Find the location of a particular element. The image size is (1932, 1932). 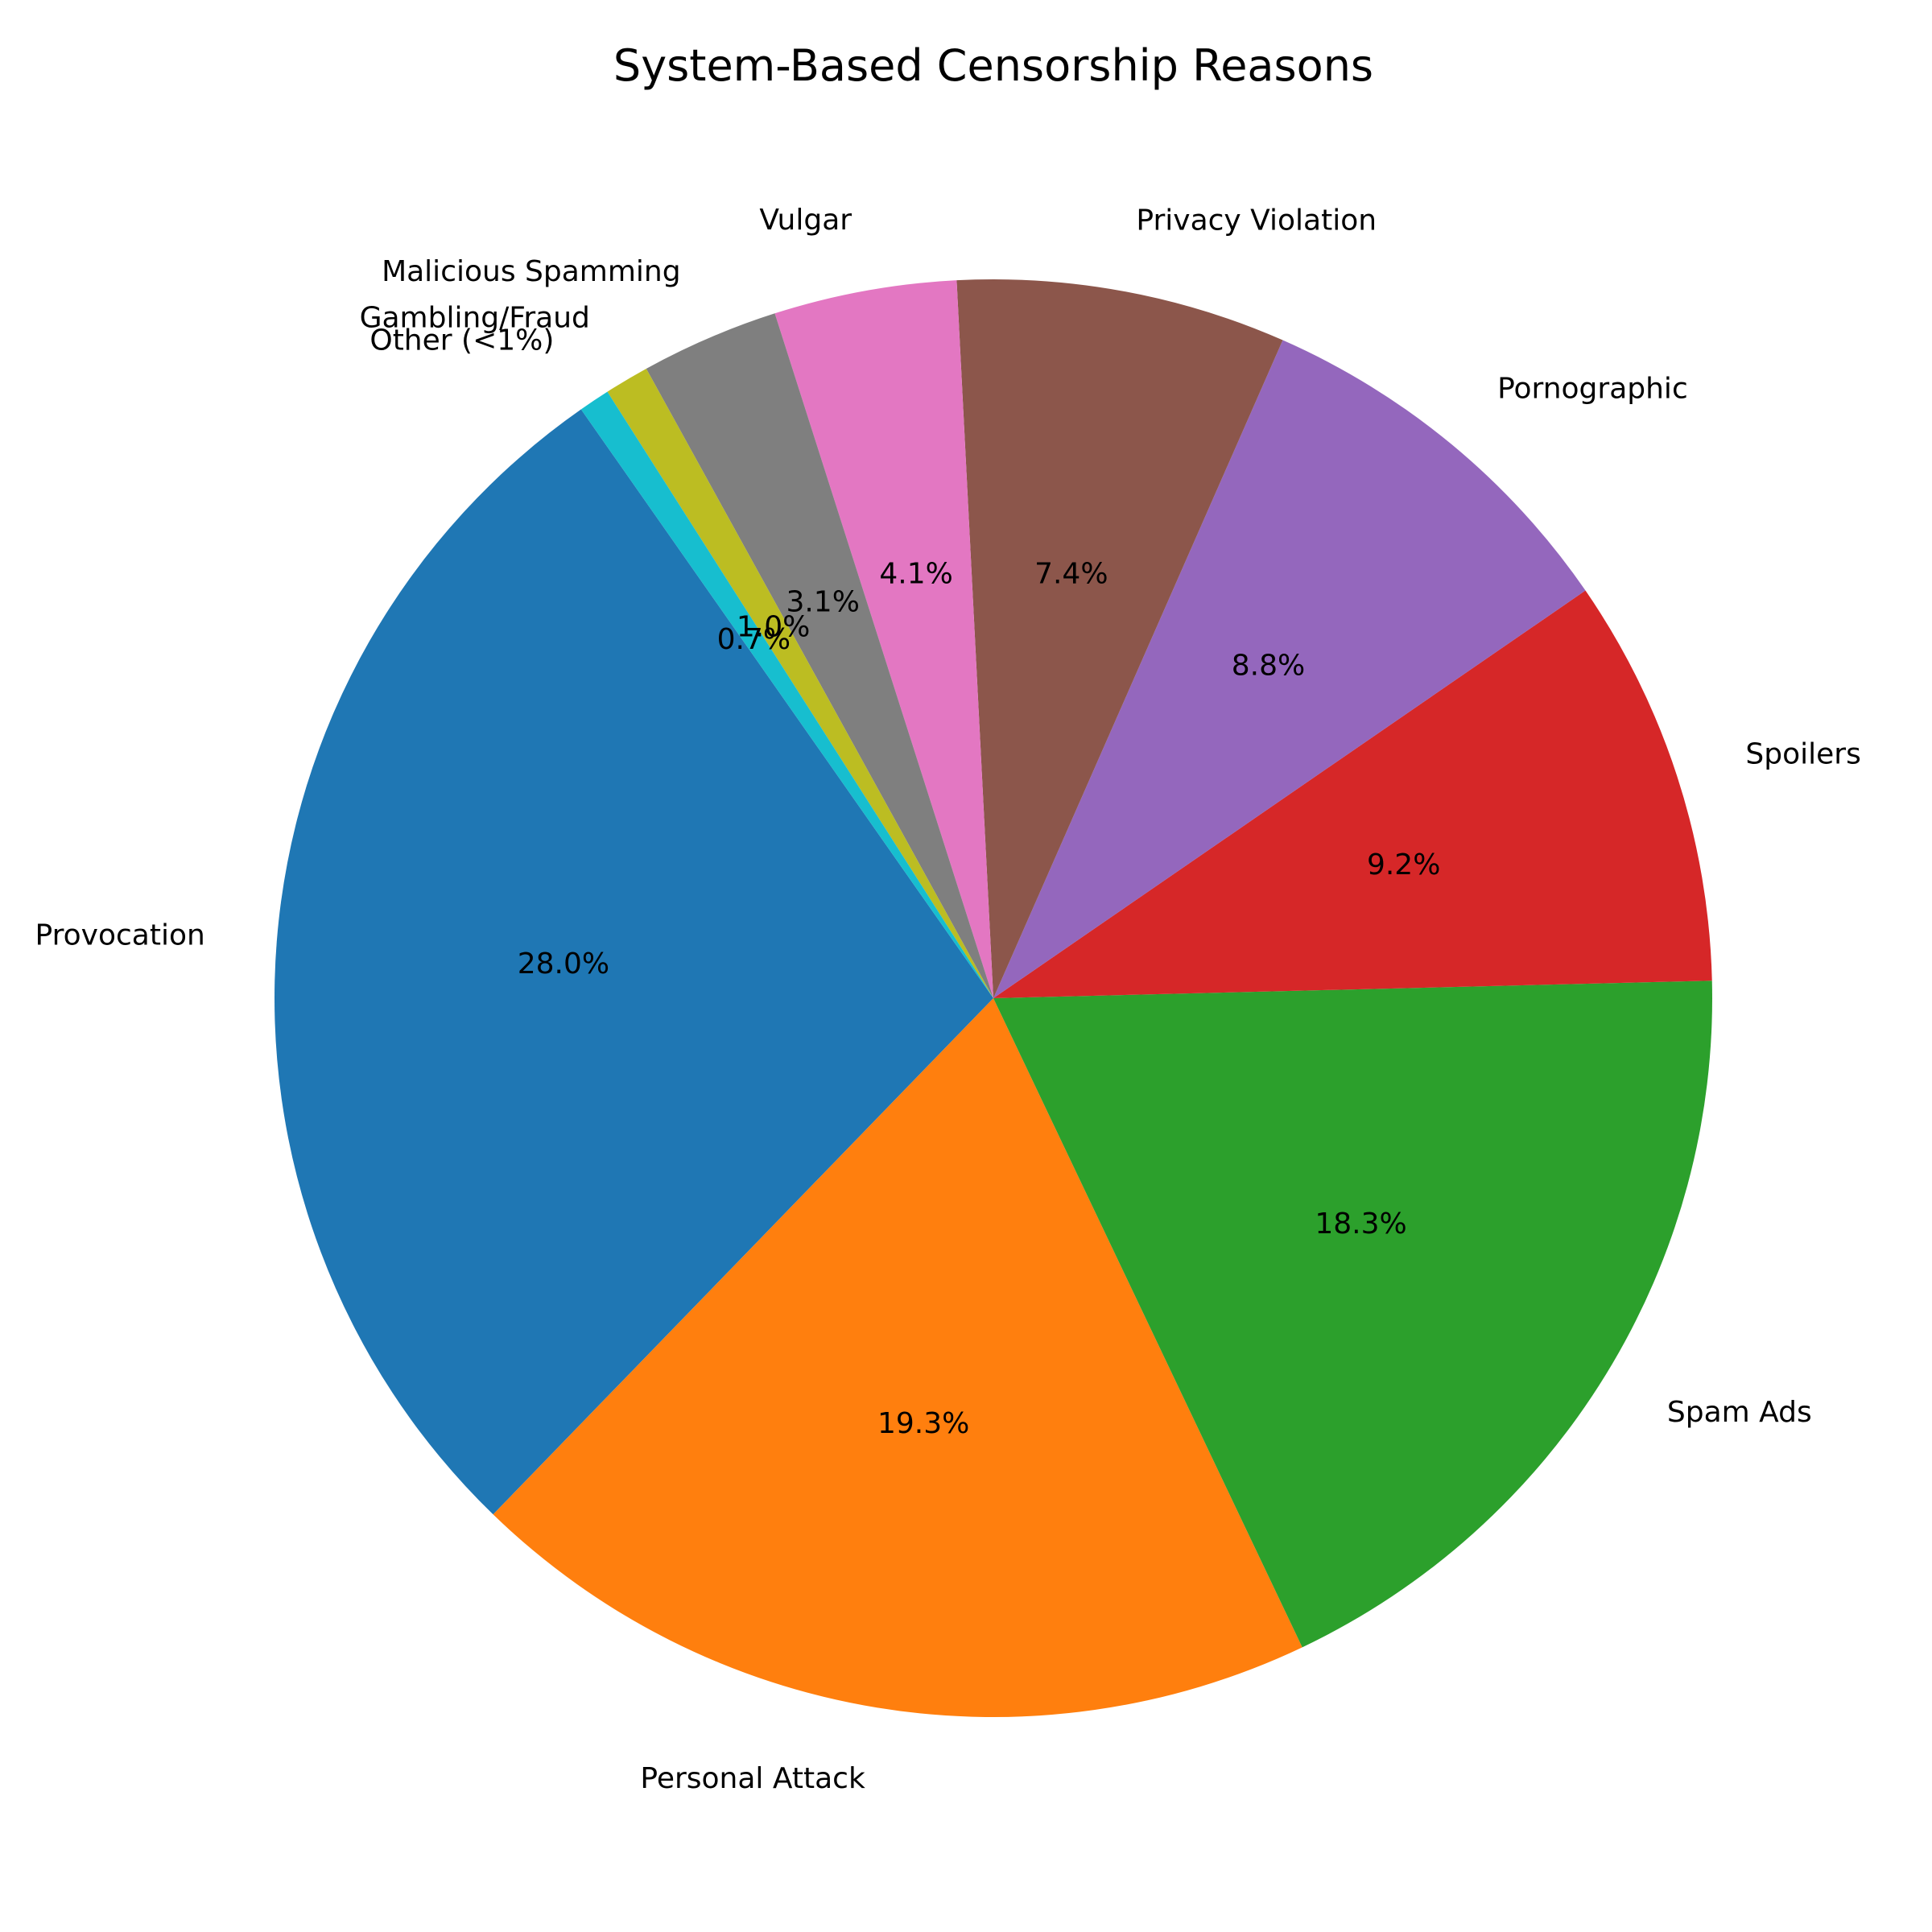

pct-label-spoilers: 9.2% is located at coordinates (1403, 864).